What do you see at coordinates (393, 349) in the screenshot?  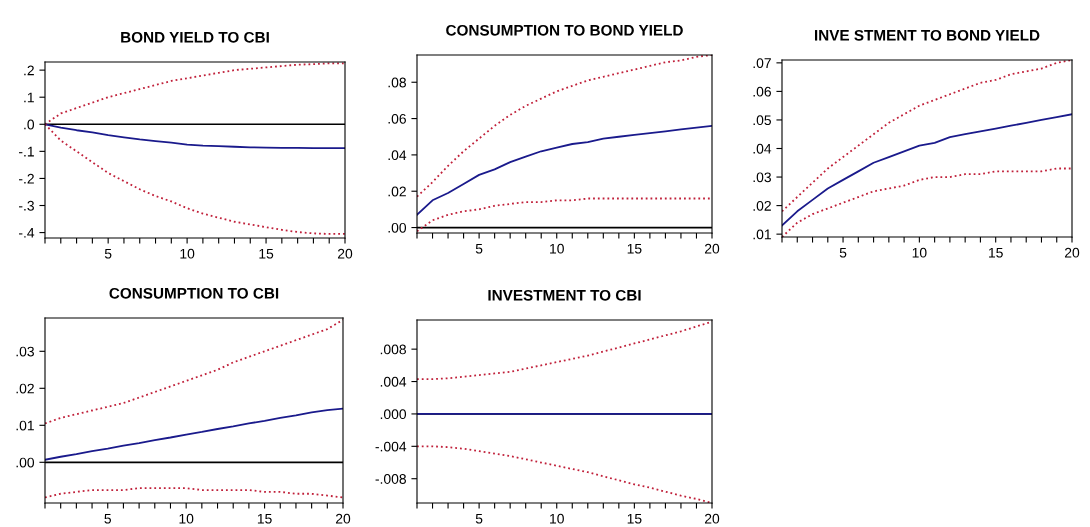 I see `y-tick-label: .008` at bounding box center [393, 349].